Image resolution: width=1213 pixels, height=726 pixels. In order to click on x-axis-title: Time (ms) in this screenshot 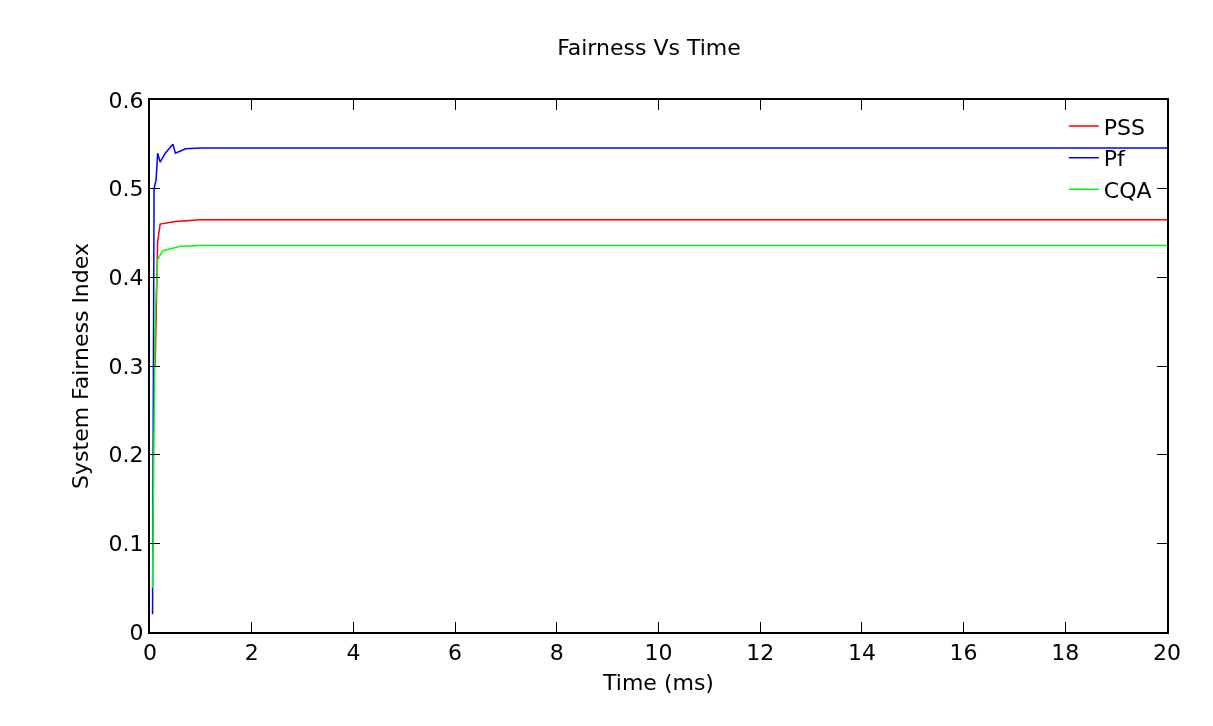, I will do `click(658, 682)`.